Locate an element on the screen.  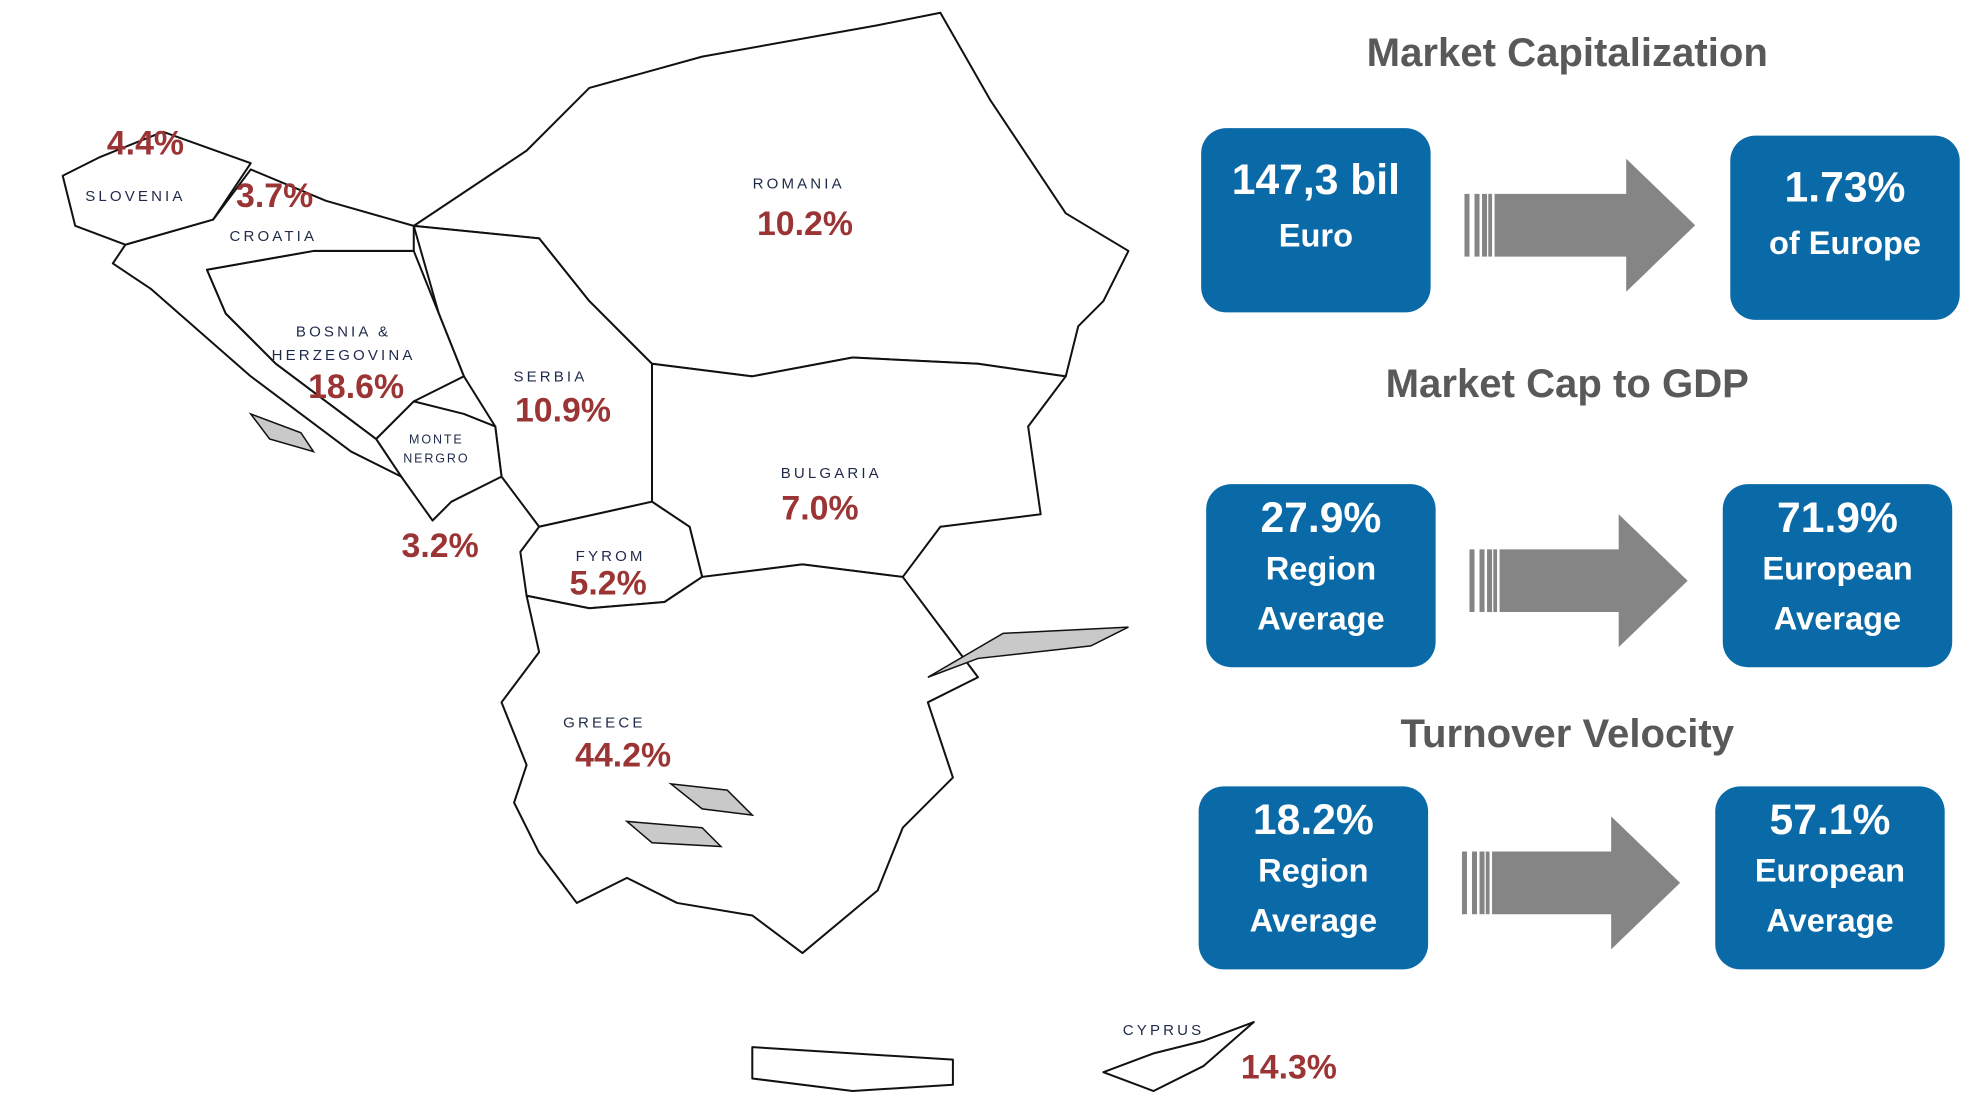
country-share: 10.9% is located at coordinates (563, 411).